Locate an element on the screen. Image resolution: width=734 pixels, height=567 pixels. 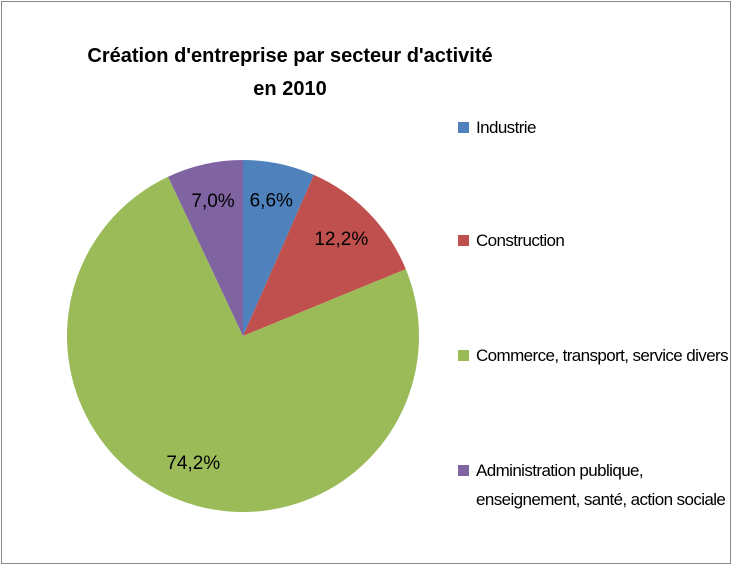
legend-item: Construction is located at coordinates (595, 240).